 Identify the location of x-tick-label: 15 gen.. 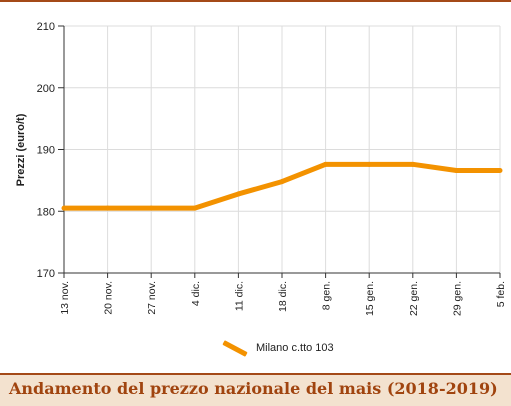
(370, 298).